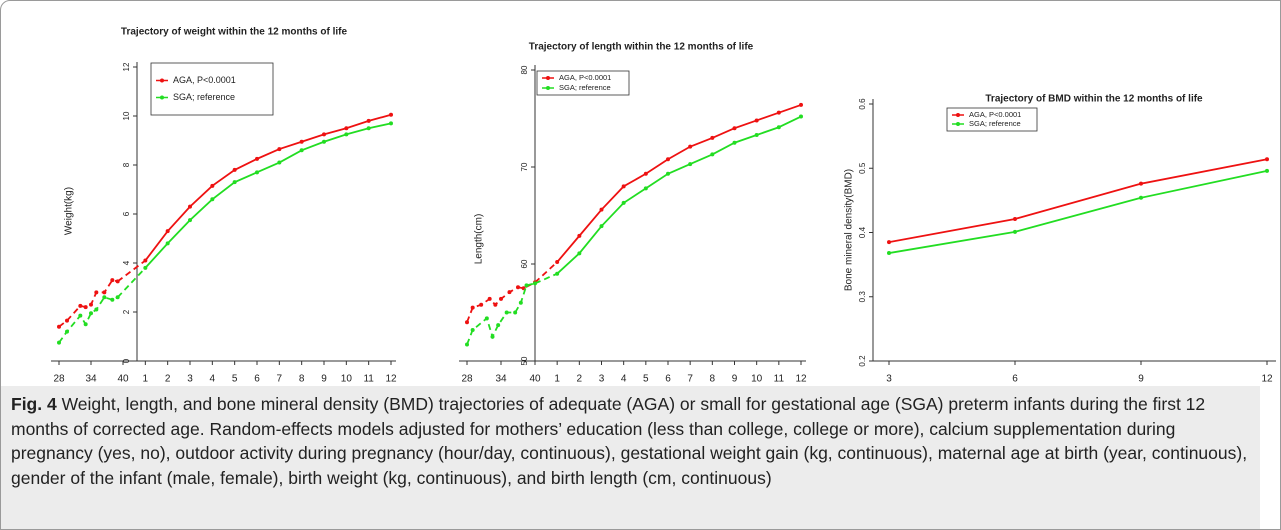  What do you see at coordinates (479, 239) in the screenshot?
I see `y-axis-label: Length(cm)` at bounding box center [479, 239].